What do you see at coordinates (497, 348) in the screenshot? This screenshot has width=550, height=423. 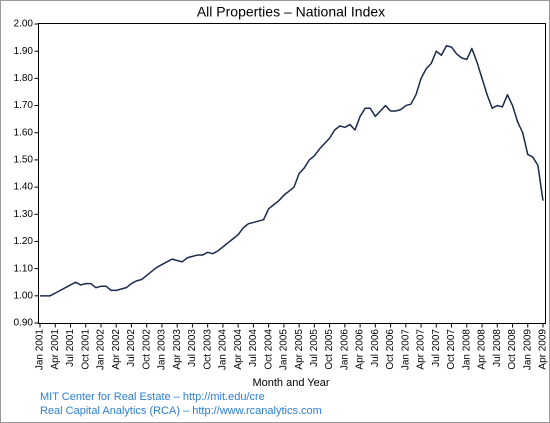 I see `x-tick-label: Jul 2008` at bounding box center [497, 348].